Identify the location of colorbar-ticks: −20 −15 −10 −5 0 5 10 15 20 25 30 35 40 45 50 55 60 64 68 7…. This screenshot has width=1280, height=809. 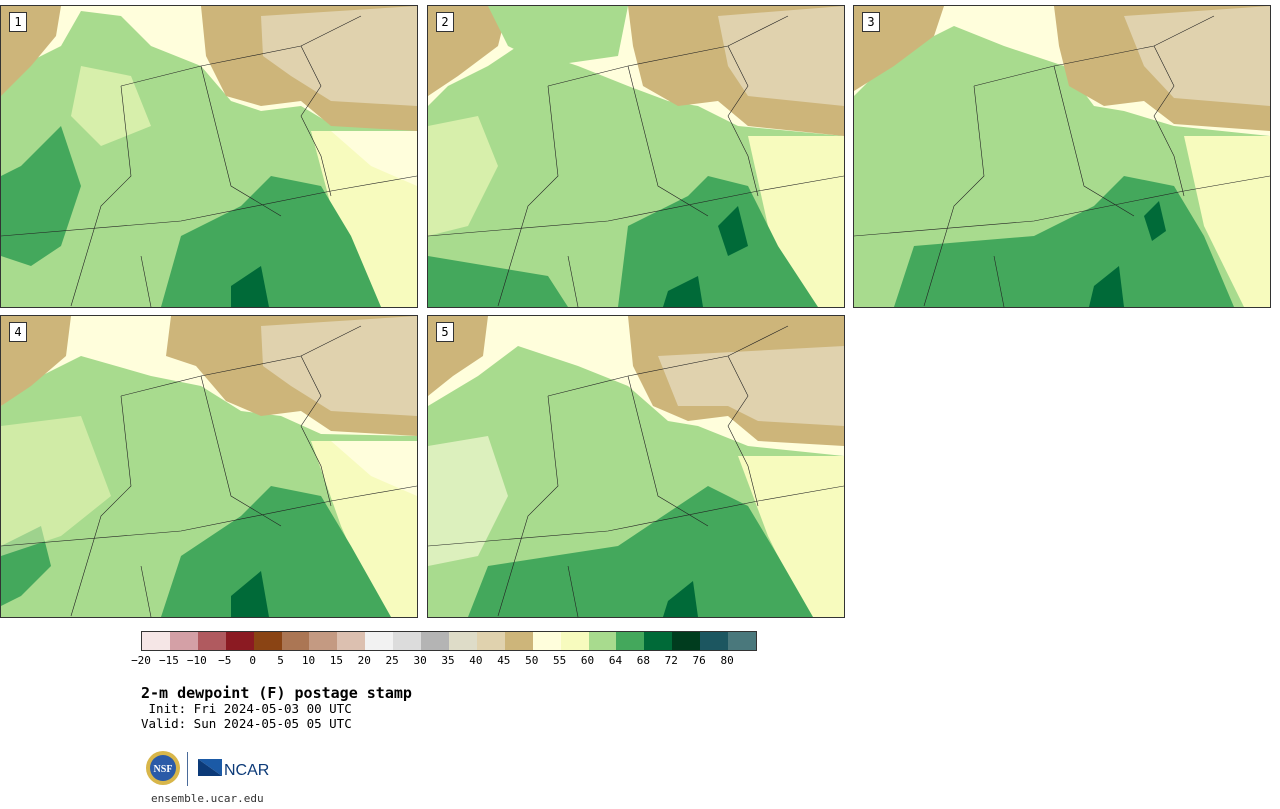
(443, 661).